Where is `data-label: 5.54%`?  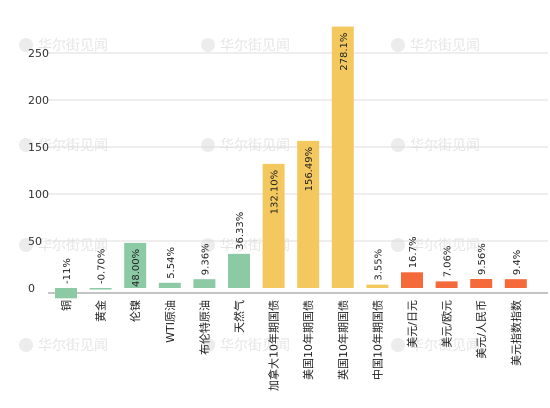
data-label: 5.54% is located at coordinates (171, 263).